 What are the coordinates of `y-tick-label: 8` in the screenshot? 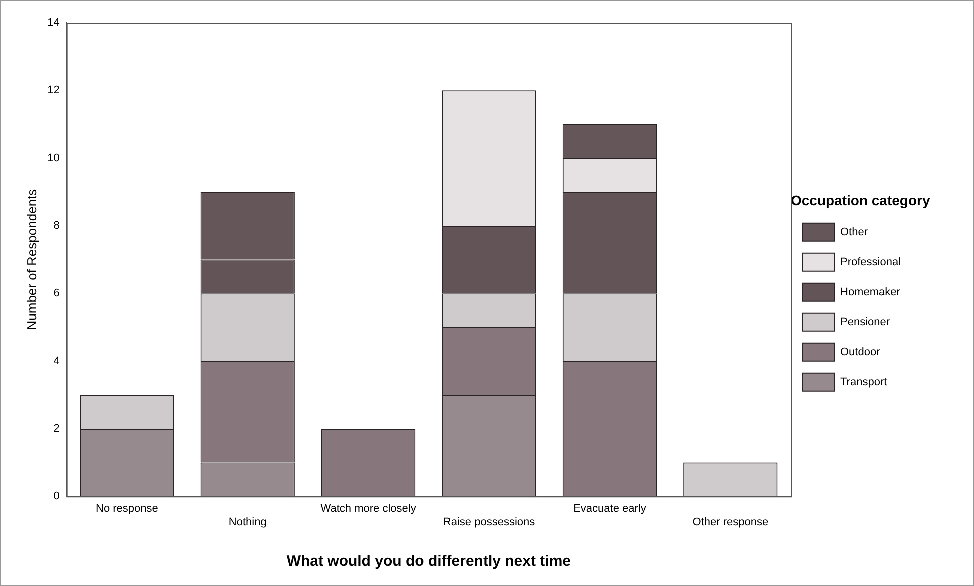 It's located at (57, 226).